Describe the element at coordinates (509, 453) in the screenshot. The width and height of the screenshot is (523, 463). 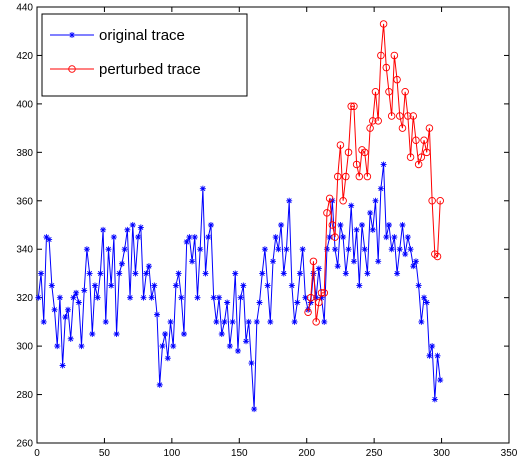
I see `x-tick-label: 350` at that location.